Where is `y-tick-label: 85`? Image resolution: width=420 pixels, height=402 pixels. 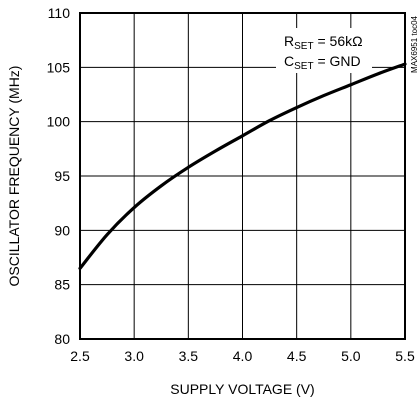 y-tick-label: 85 is located at coordinates (62, 285).